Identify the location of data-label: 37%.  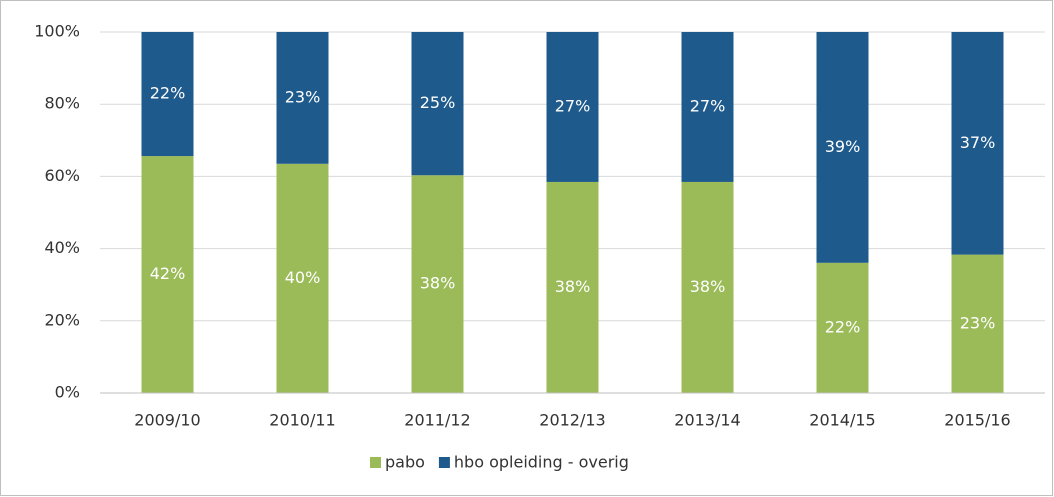
(978, 142).